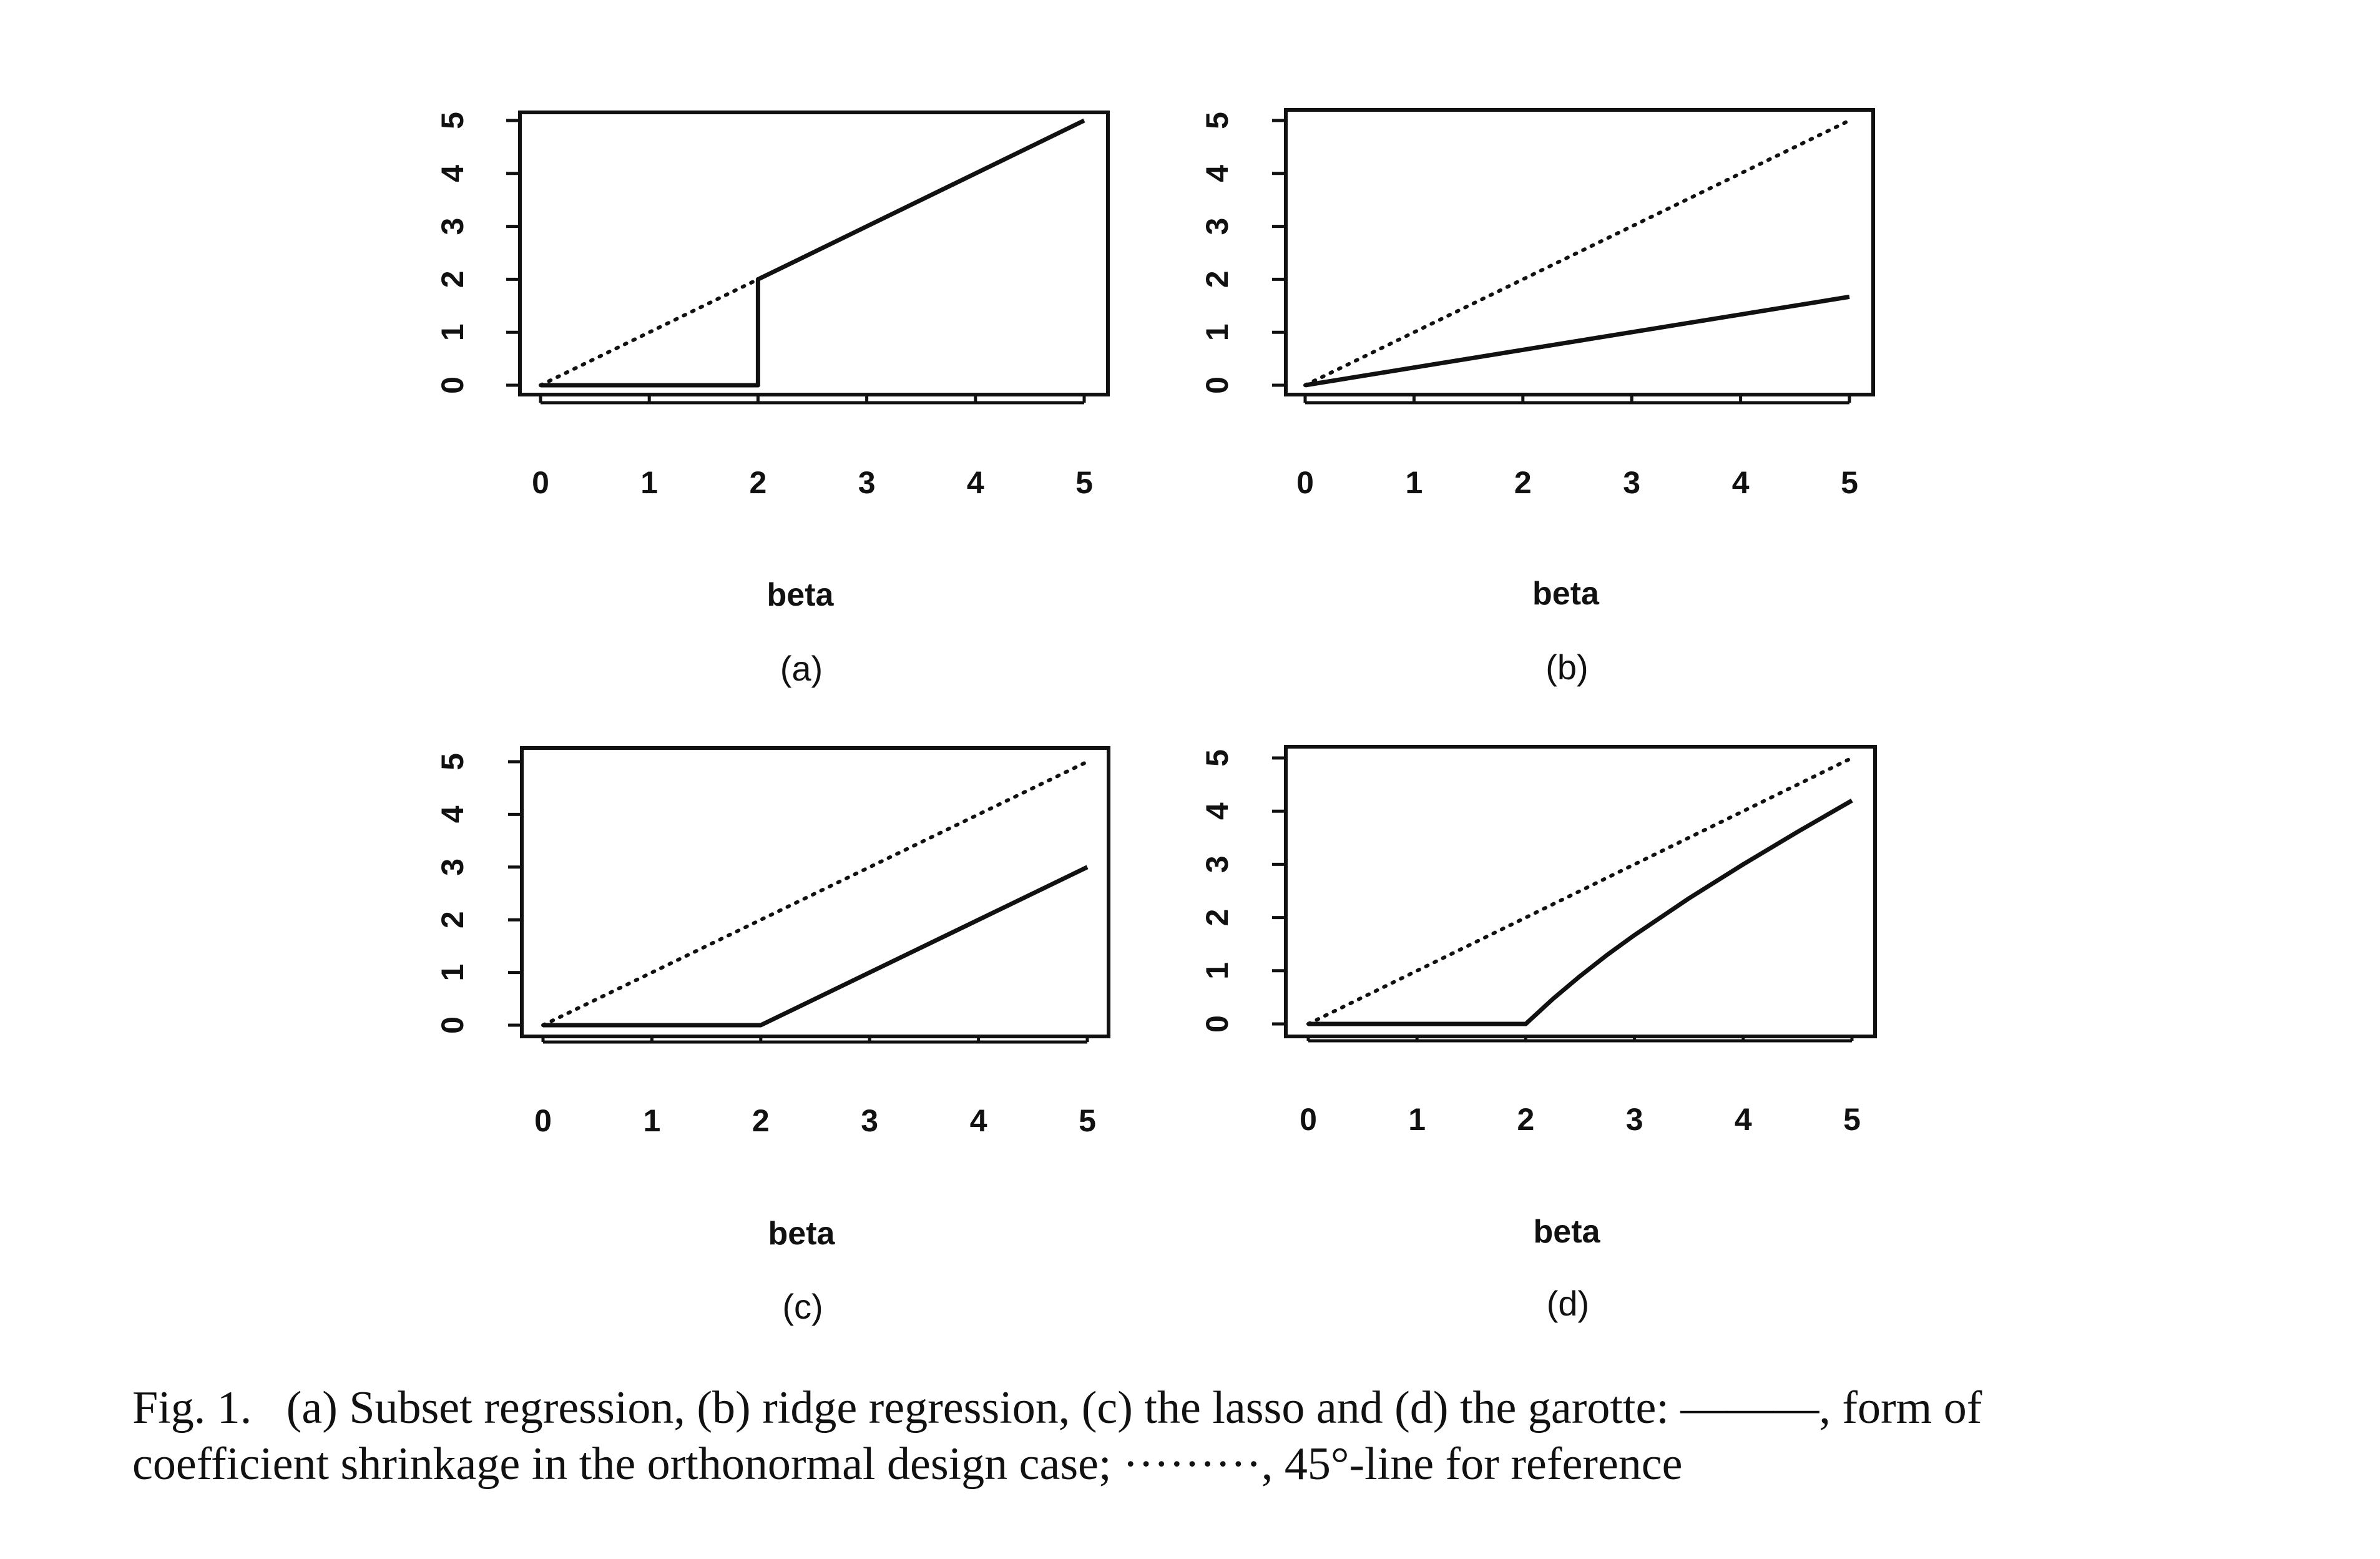  What do you see at coordinates (1537, 397) in the screenshot?
I see `chart-panel-b: 0 1 2 3 4 5 0 1 2 3 4 5 beta (b)` at bounding box center [1537, 397].